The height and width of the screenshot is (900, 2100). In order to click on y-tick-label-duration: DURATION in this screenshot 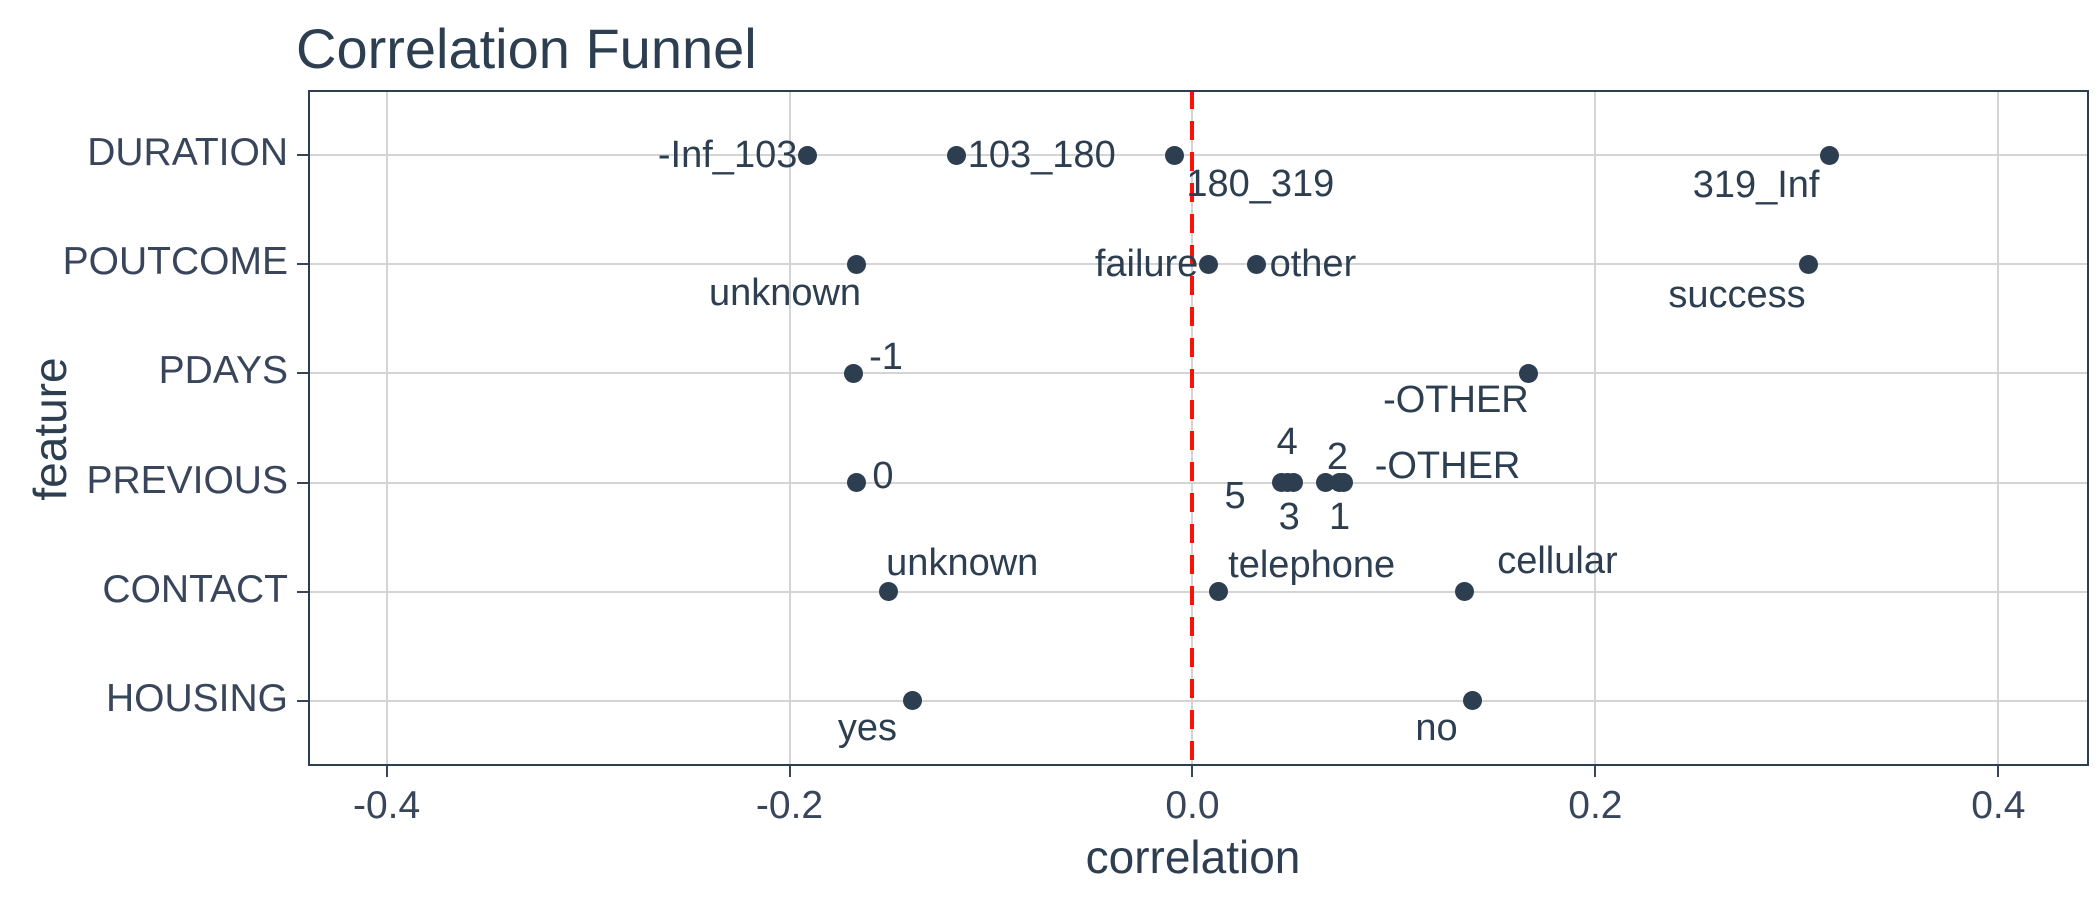, I will do `click(187, 153)`.